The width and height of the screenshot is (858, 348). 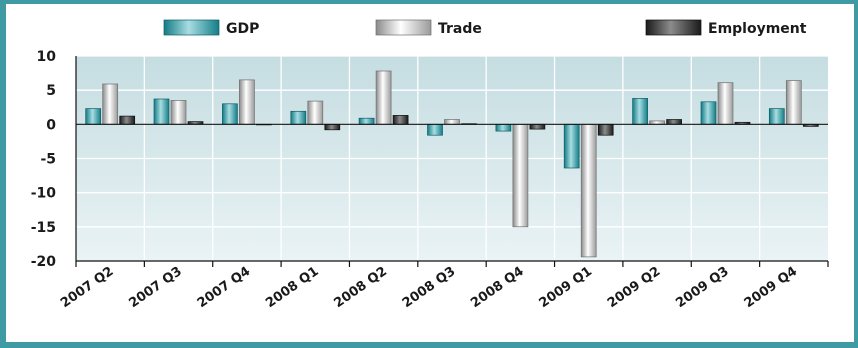 I want to click on legend-swatch-trade, so click(x=403, y=27).